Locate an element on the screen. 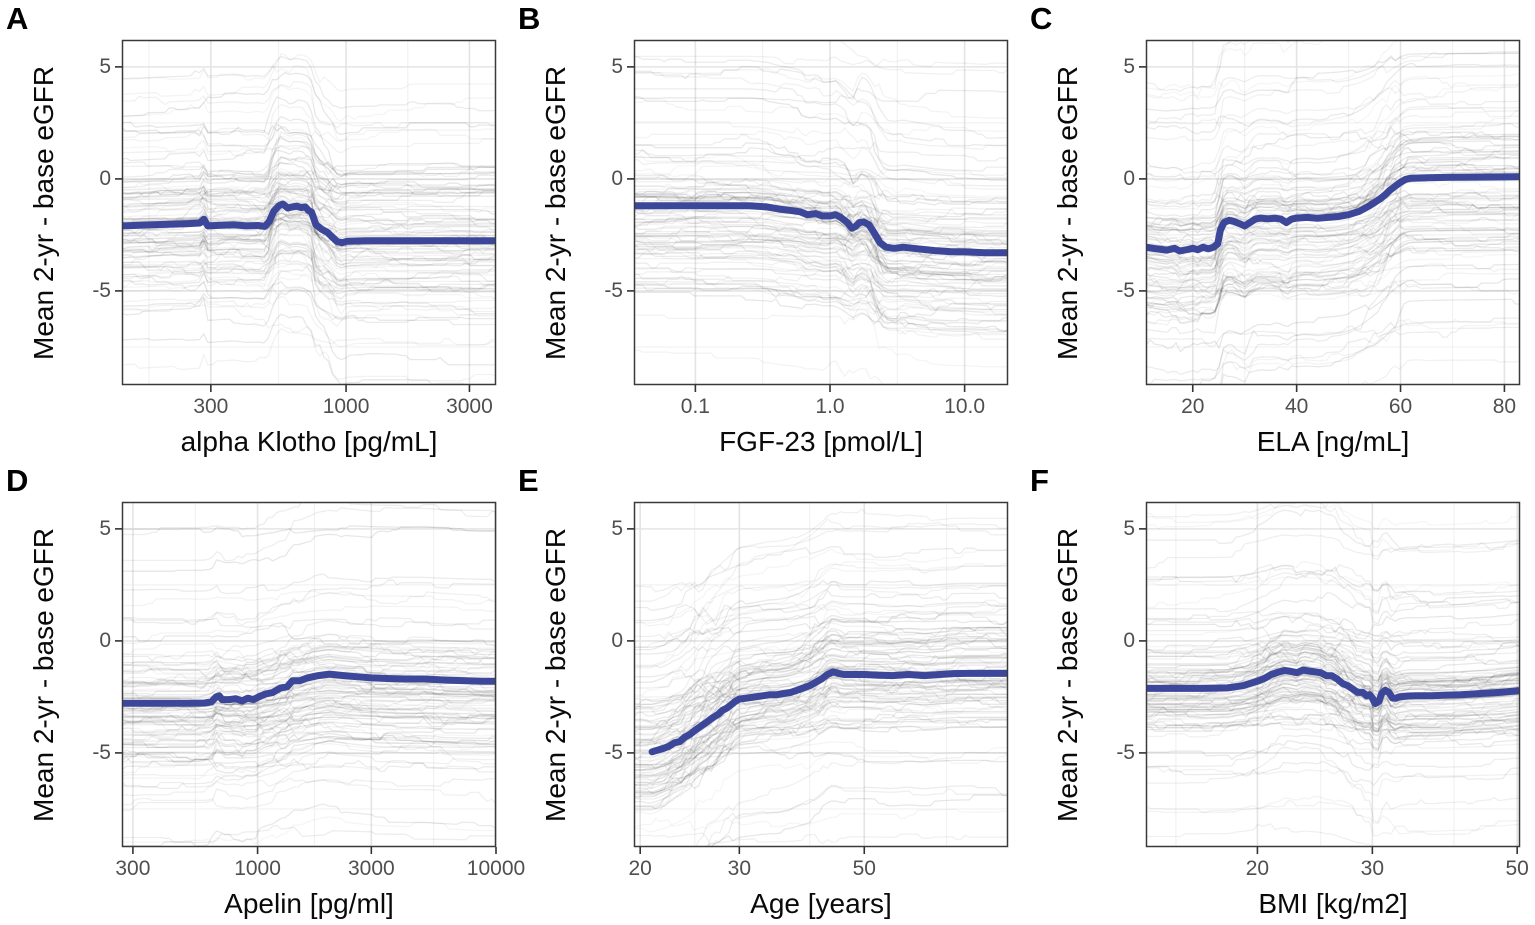 The image size is (1535, 925). x-tick-label: 1.0 is located at coordinates (830, 406).